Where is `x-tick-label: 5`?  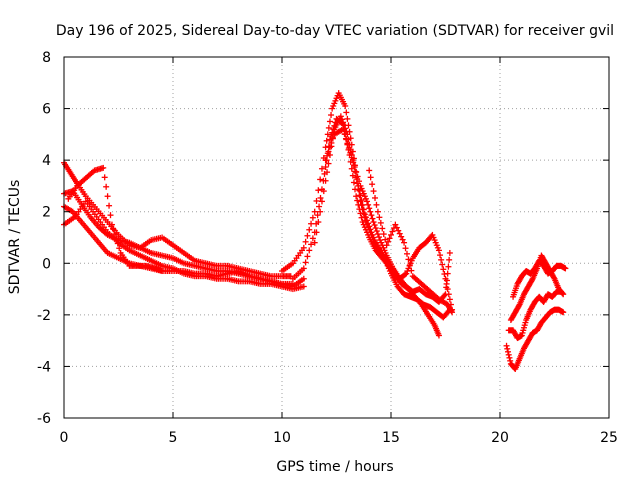 x-tick-label: 5 is located at coordinates (173, 438).